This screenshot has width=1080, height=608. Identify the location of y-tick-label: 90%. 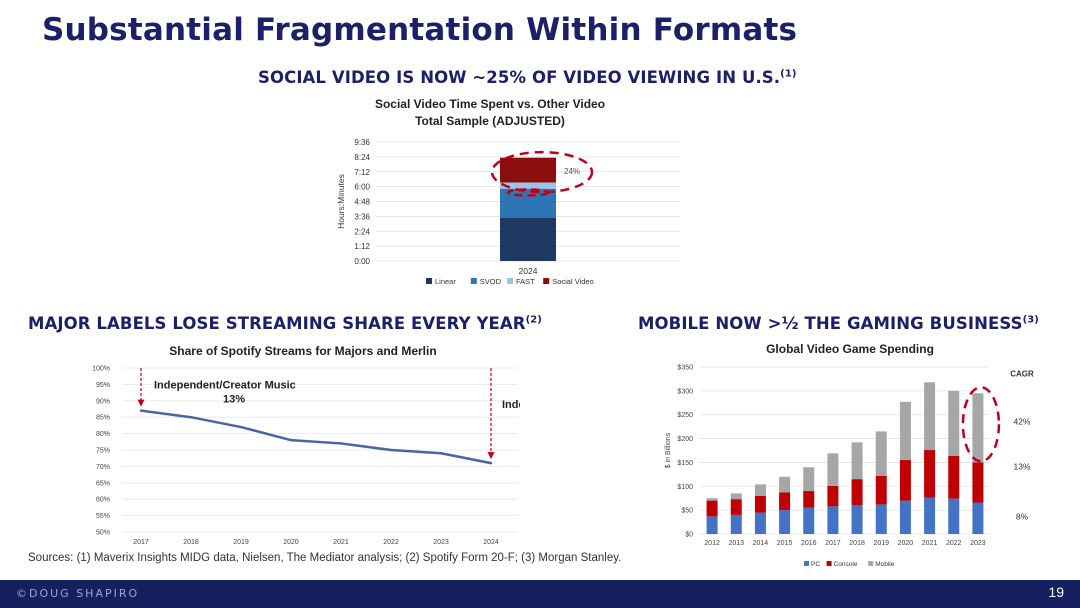
(103, 401).